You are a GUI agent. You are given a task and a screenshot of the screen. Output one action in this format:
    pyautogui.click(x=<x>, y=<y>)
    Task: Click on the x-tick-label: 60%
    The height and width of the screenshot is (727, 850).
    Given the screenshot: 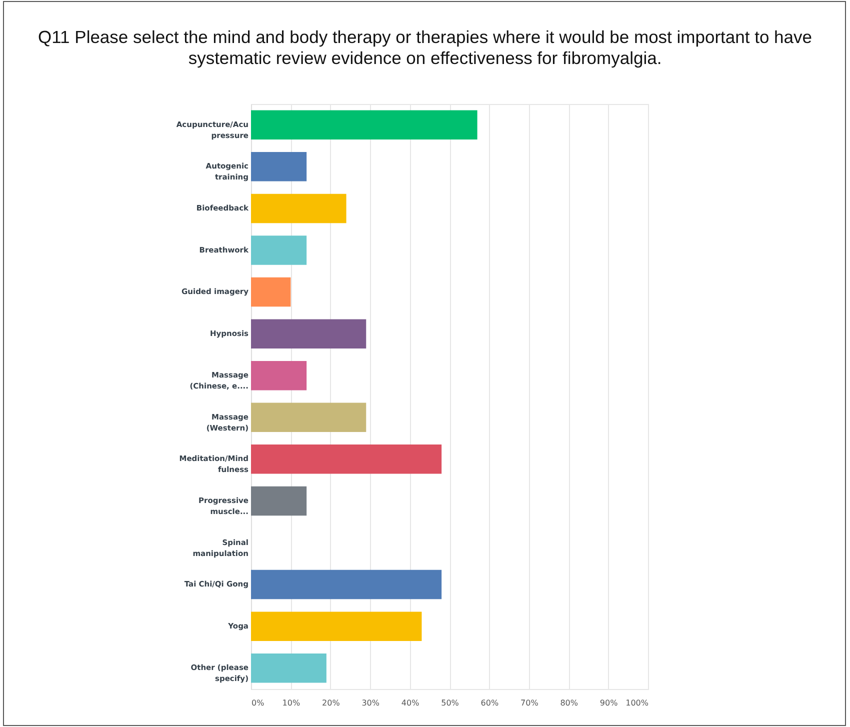 What is the action you would take?
    pyautogui.click(x=489, y=703)
    